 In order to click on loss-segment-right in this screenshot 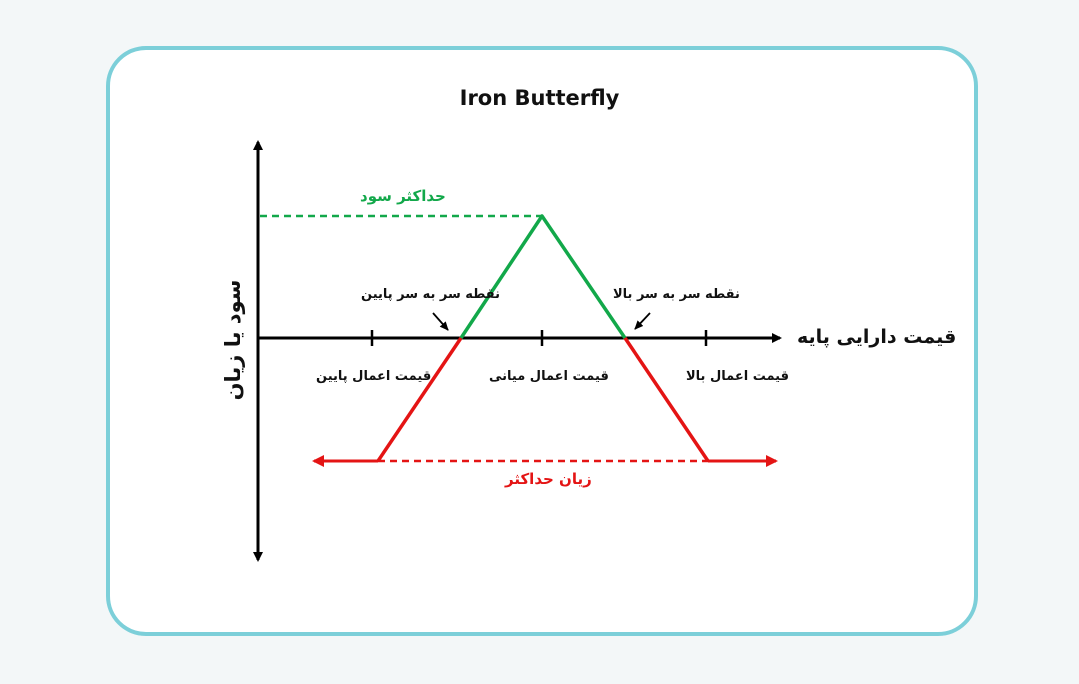, I will do `click(666, 399)`.